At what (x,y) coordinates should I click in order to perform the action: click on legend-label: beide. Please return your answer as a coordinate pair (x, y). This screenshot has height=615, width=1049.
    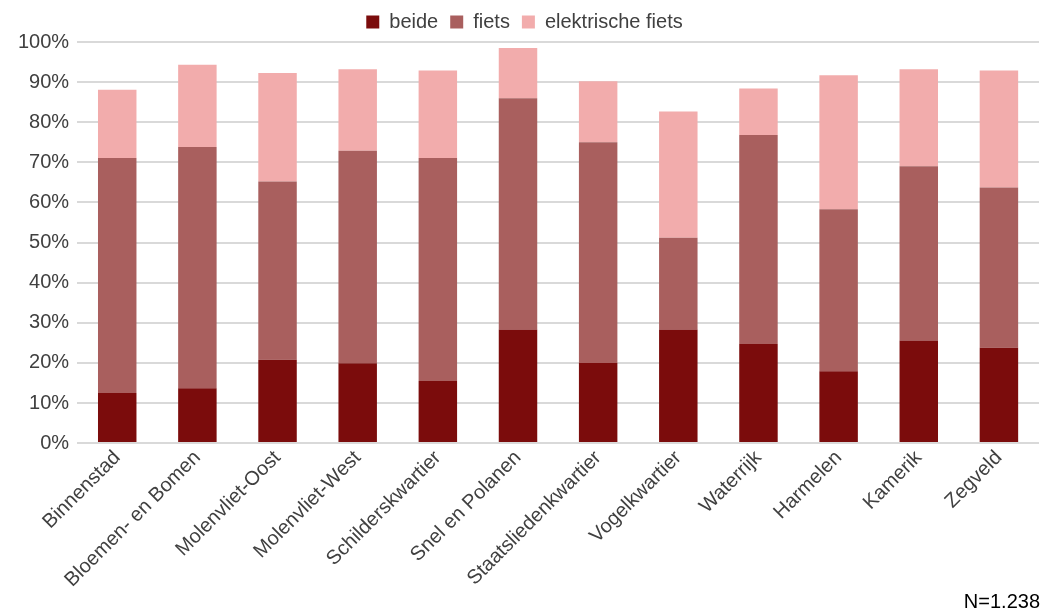
    Looking at the image, I should click on (414, 20).